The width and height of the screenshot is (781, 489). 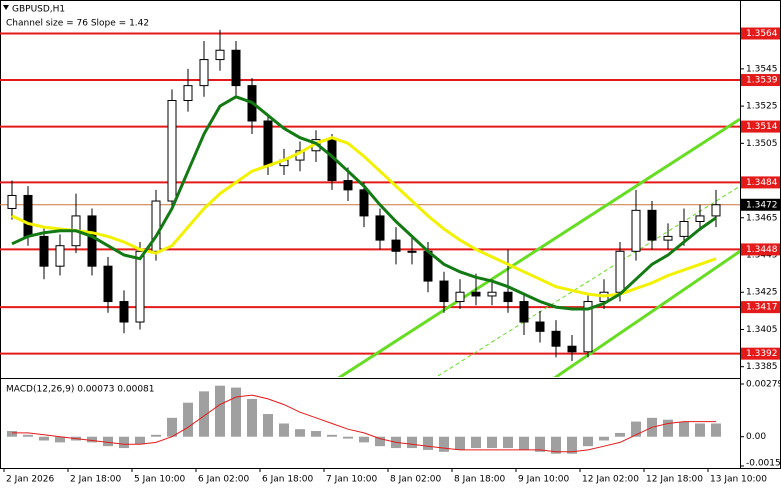 I want to click on macd-panel, so click(x=364, y=419).